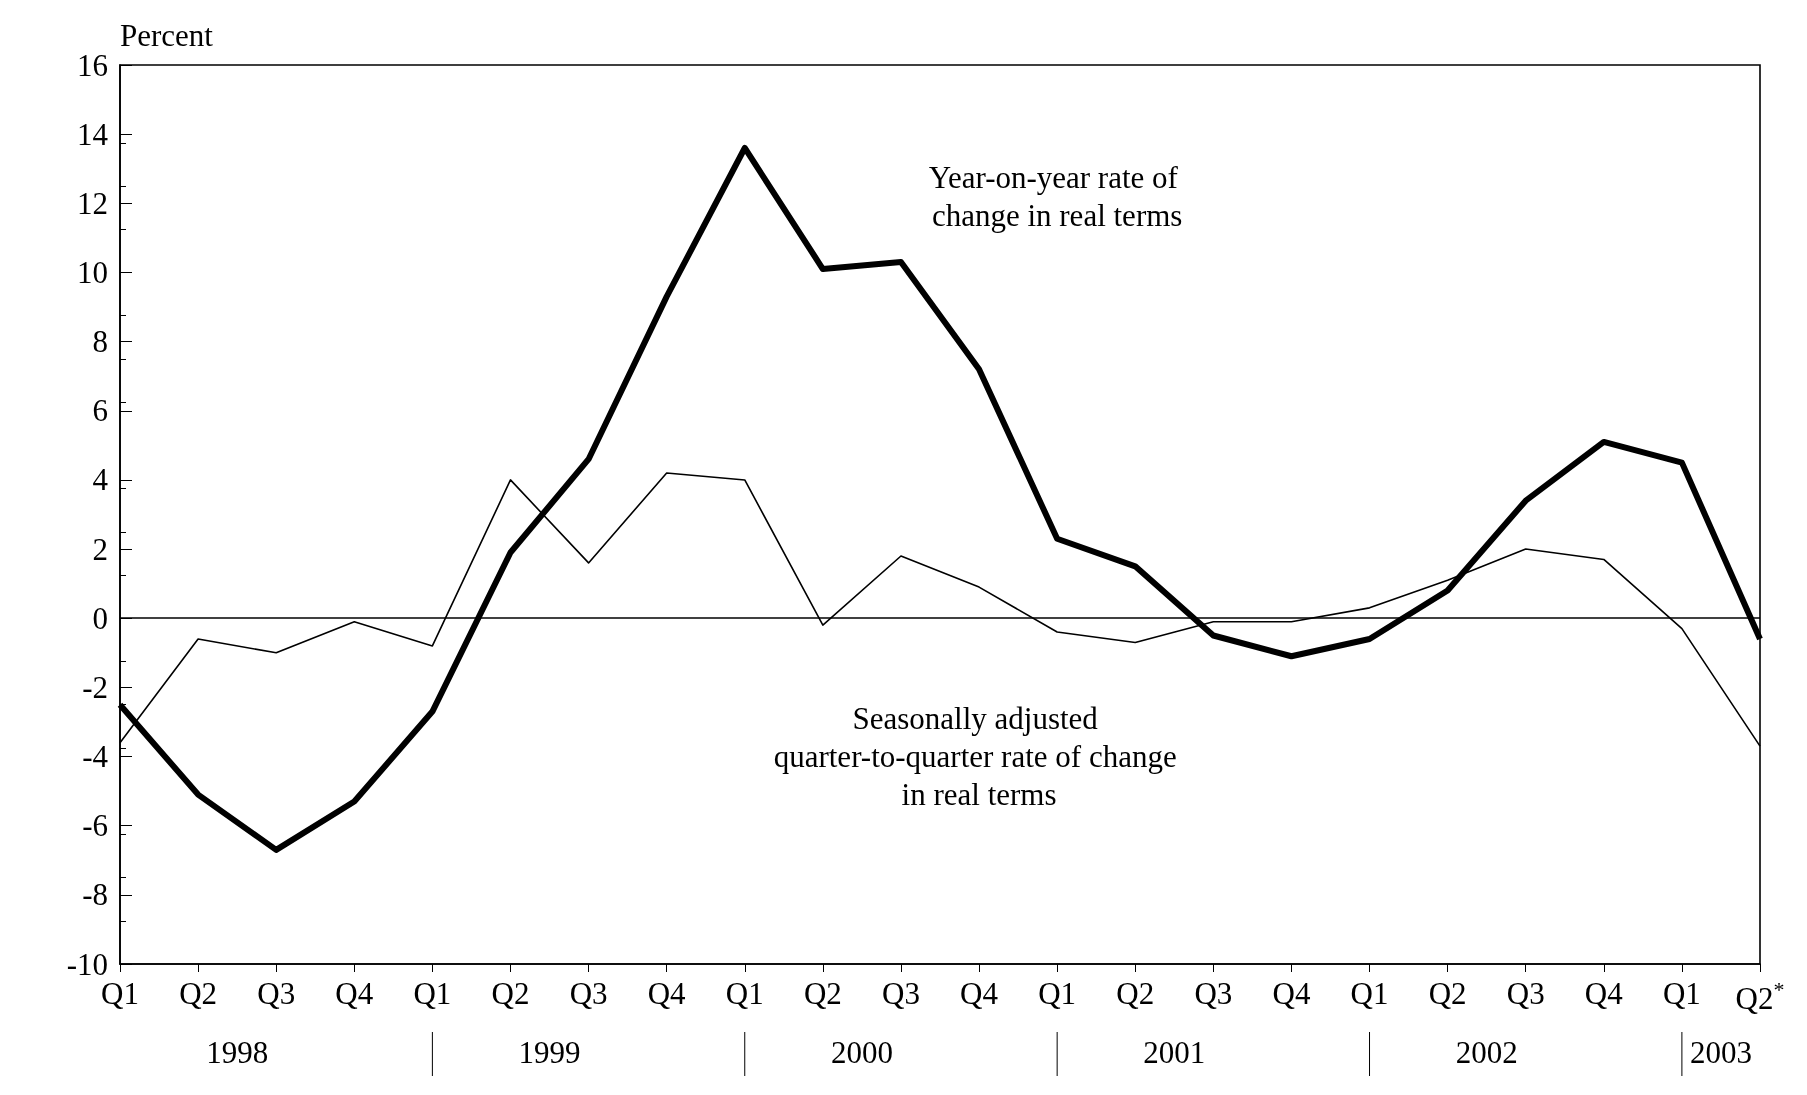  What do you see at coordinates (92, 203) in the screenshot?
I see `y-tick-label: 12` at bounding box center [92, 203].